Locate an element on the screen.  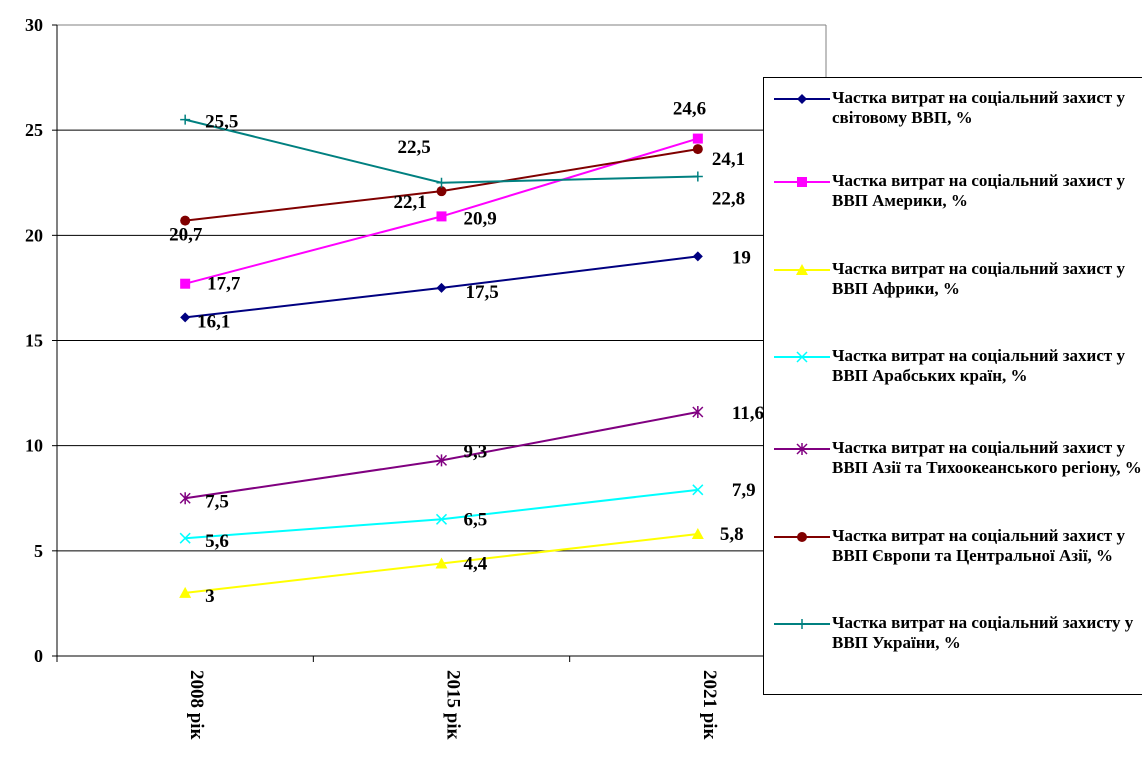
data-label: 24,6 is located at coordinates (689, 109).